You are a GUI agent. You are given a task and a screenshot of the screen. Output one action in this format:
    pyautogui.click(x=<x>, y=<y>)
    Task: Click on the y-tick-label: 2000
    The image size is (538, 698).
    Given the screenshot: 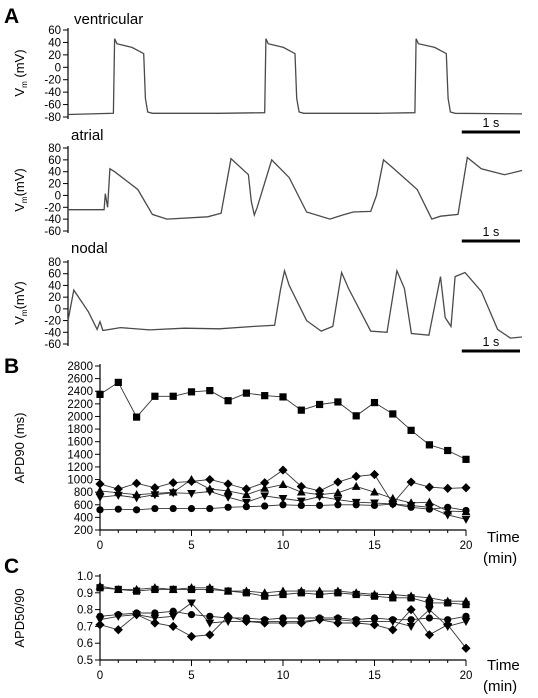 What is the action you would take?
    pyautogui.click(x=80, y=417)
    